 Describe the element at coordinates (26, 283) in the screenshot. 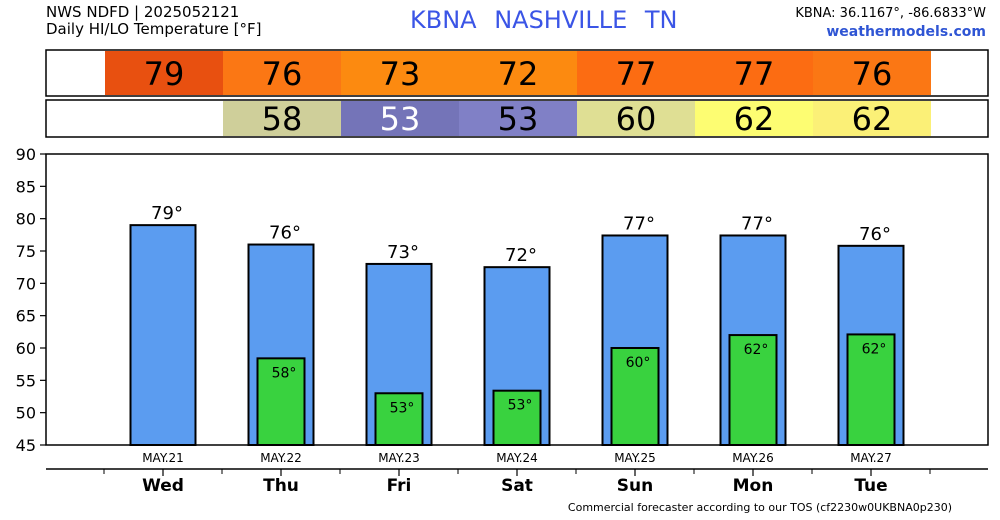

I see `y-tick-label: 70` at that location.